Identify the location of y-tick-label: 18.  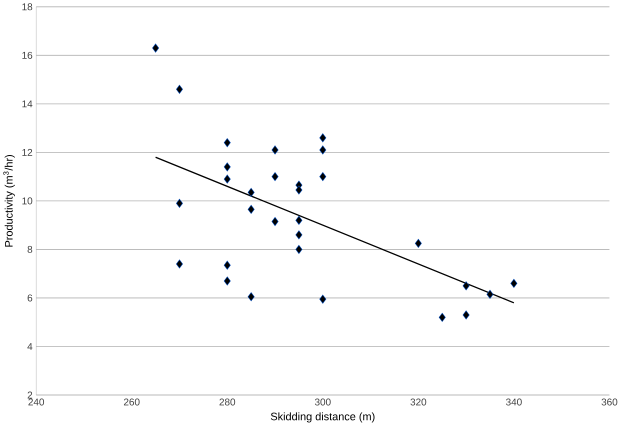
(27, 6).